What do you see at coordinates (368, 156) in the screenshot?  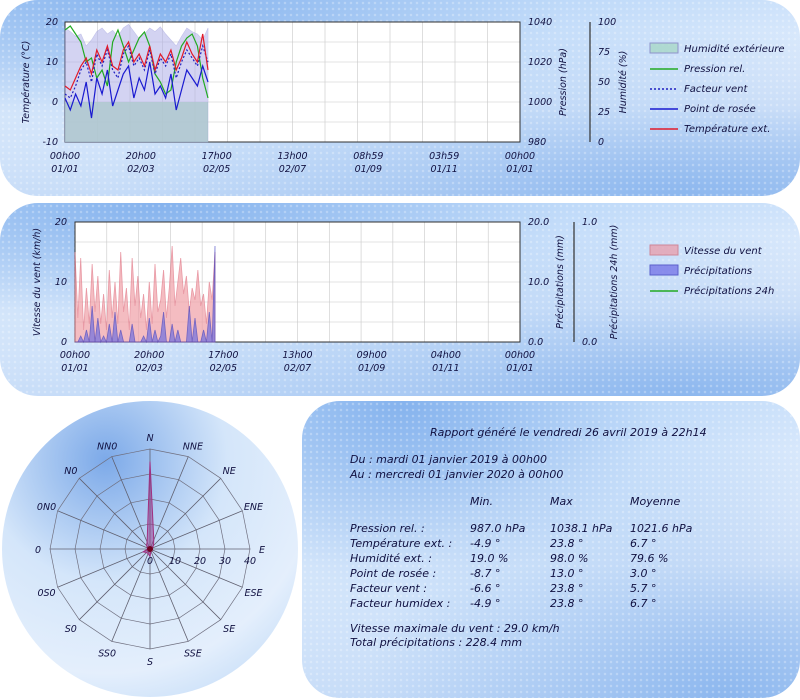 I see `x-tick-label: 08h59` at bounding box center [368, 156].